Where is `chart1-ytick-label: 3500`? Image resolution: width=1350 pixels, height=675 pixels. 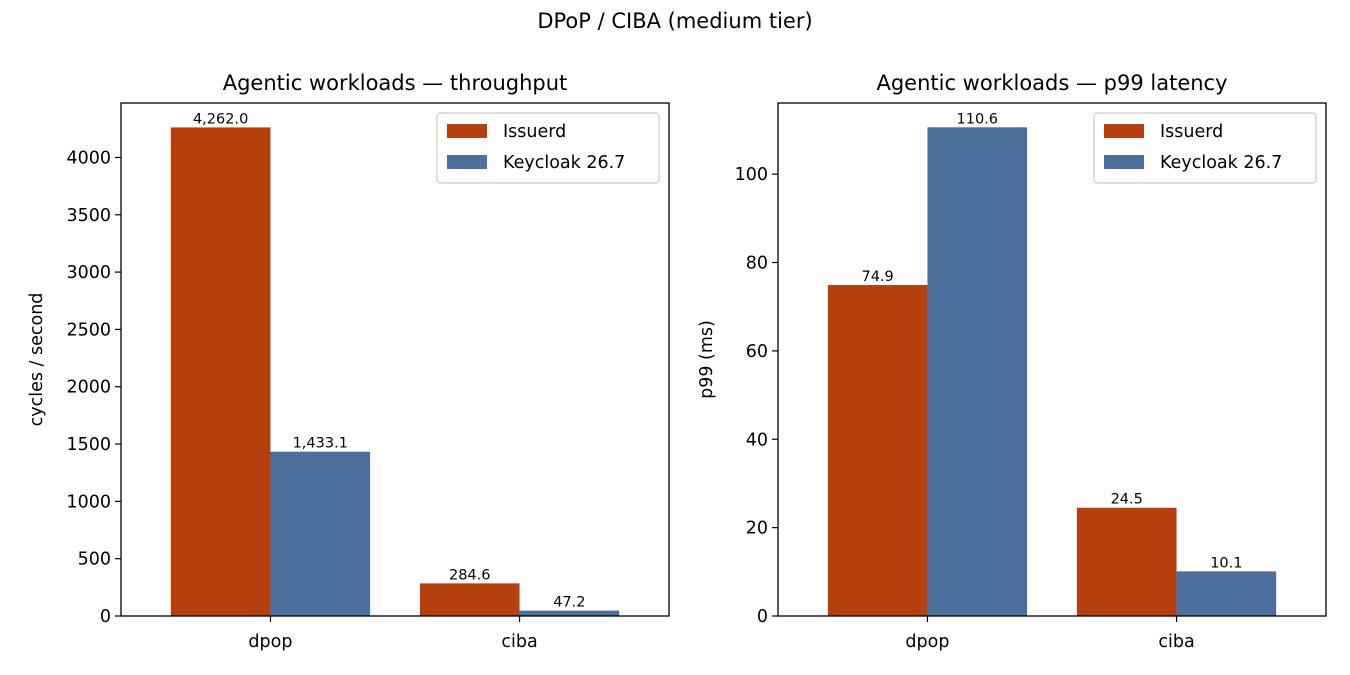
chart1-ytick-label: 3500 is located at coordinates (88, 216).